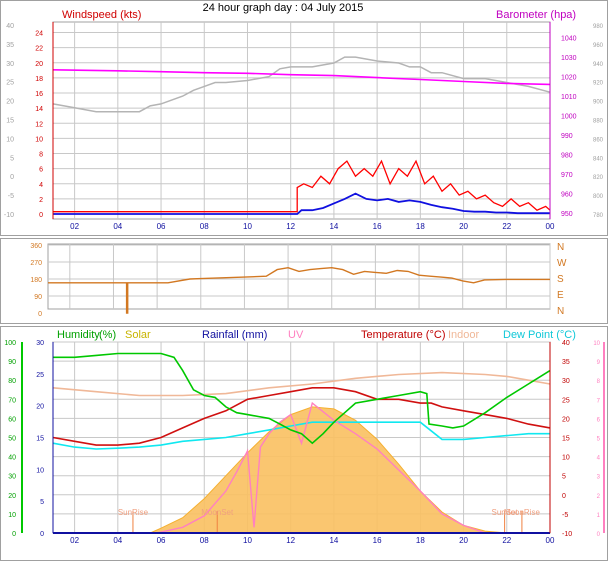  I want to click on y-tick-label-rainfall: 10, so click(40, 470).